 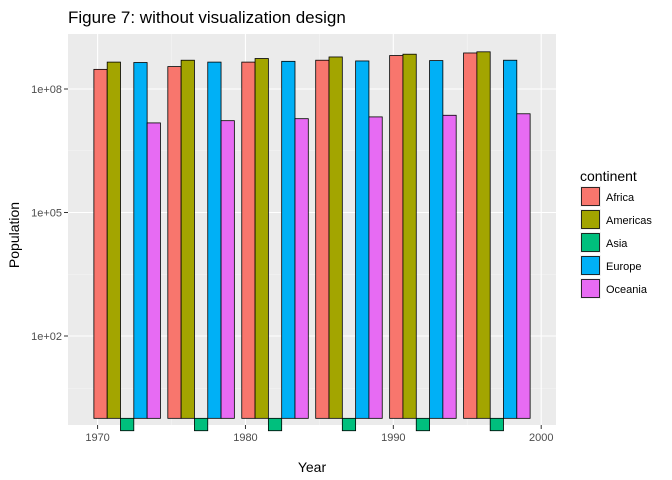 I want to click on bar-americas-1977, so click(x=187, y=239).